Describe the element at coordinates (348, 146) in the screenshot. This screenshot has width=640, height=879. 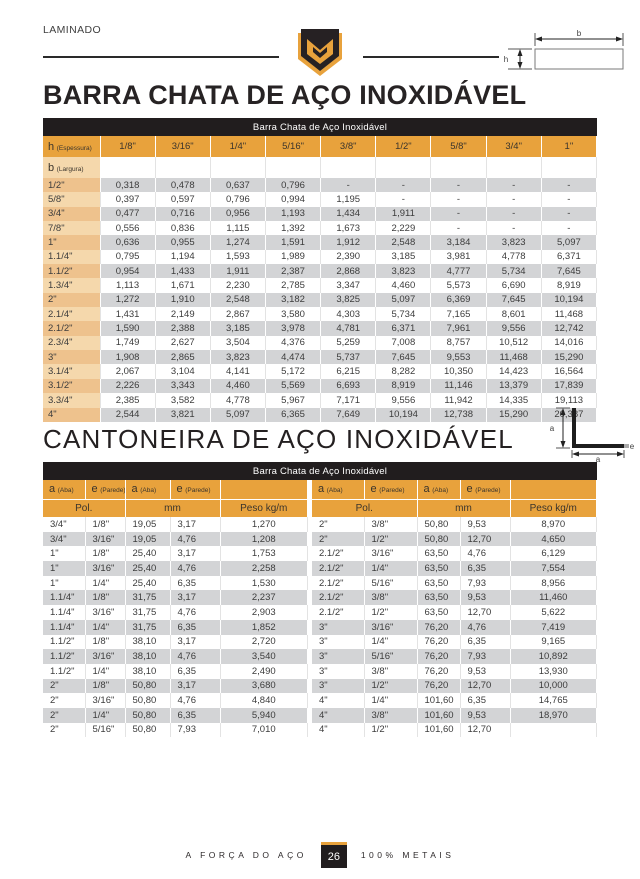
I see `thickness-header-cell: 3/8"` at that location.